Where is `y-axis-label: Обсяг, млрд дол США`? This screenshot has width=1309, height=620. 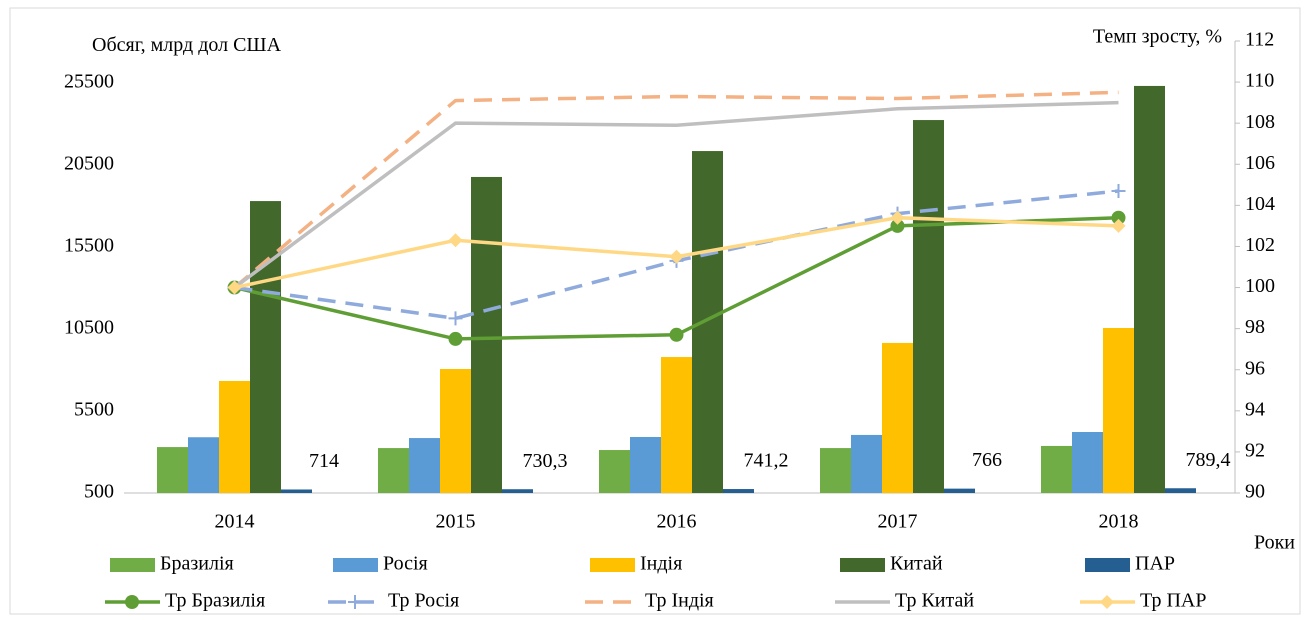
y-axis-label: Обсяг, млрд дол США is located at coordinates (187, 45).